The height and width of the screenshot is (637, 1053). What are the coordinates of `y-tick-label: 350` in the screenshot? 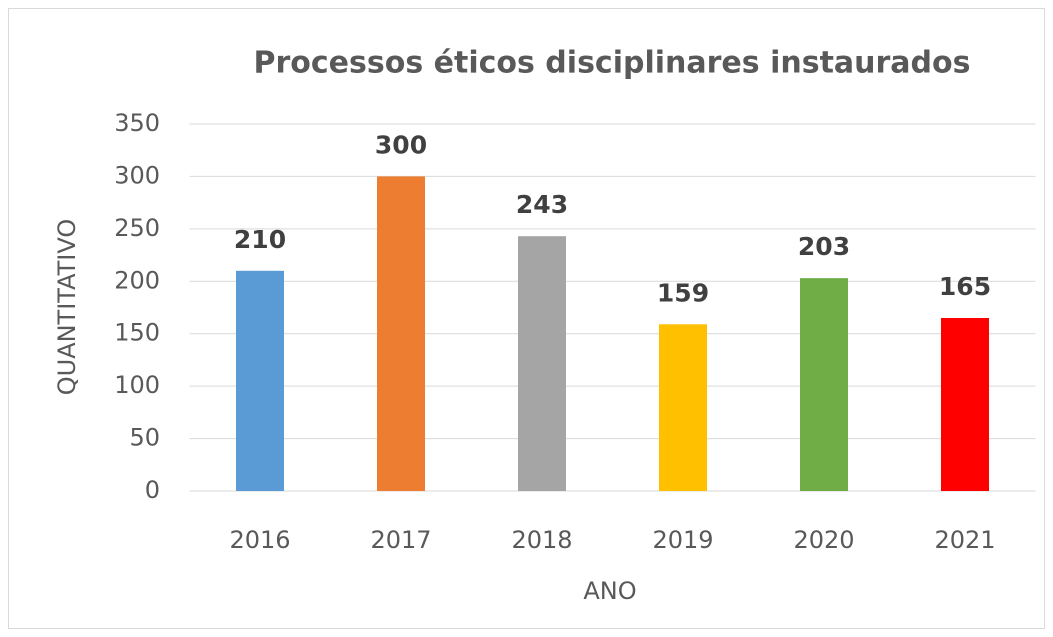 It's located at (137, 123).